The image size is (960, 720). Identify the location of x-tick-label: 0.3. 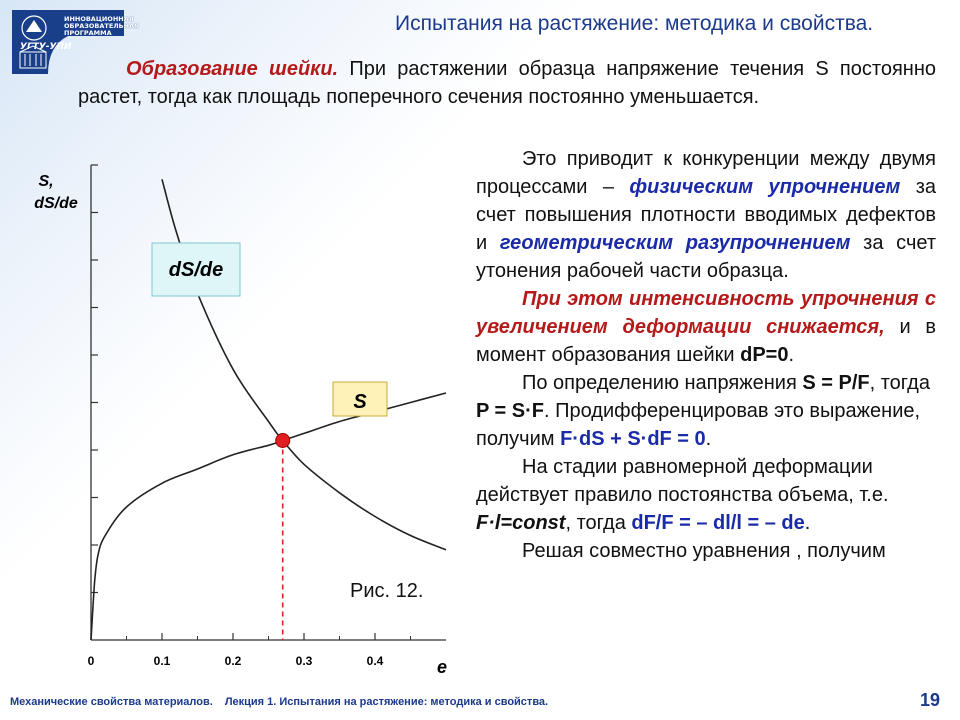
(304, 661).